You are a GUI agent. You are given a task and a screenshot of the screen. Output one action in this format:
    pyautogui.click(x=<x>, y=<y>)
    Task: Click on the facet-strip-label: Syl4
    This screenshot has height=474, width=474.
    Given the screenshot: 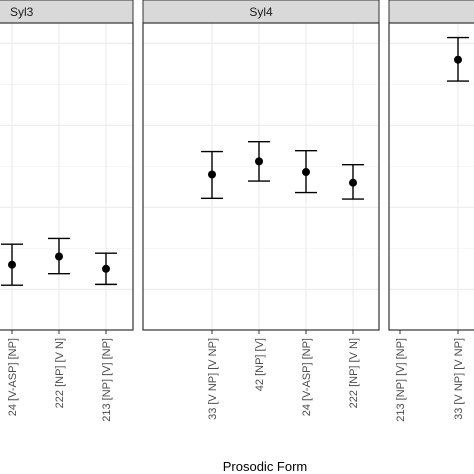 What is the action you would take?
    pyautogui.click(x=261, y=12)
    